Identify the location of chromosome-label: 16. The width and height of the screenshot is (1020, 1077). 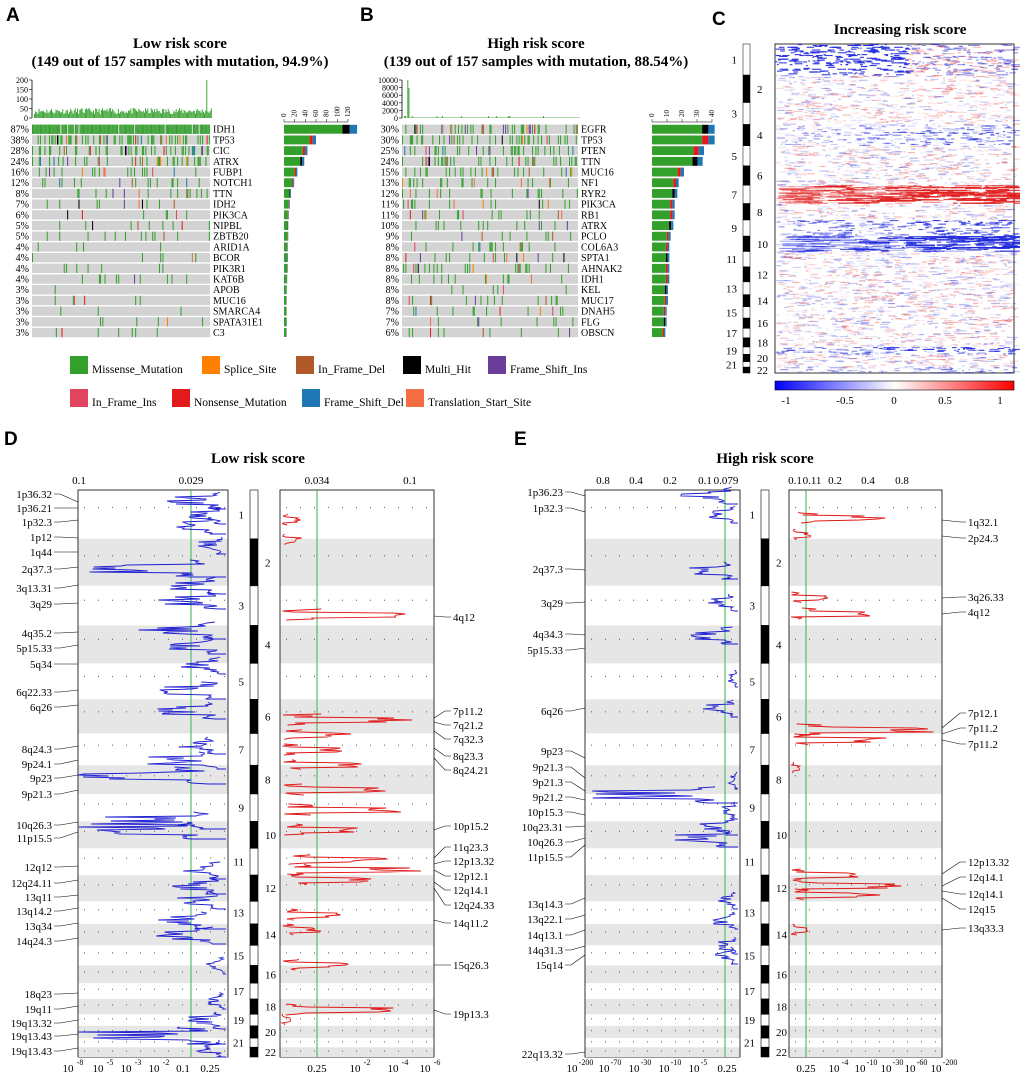
(763, 324).